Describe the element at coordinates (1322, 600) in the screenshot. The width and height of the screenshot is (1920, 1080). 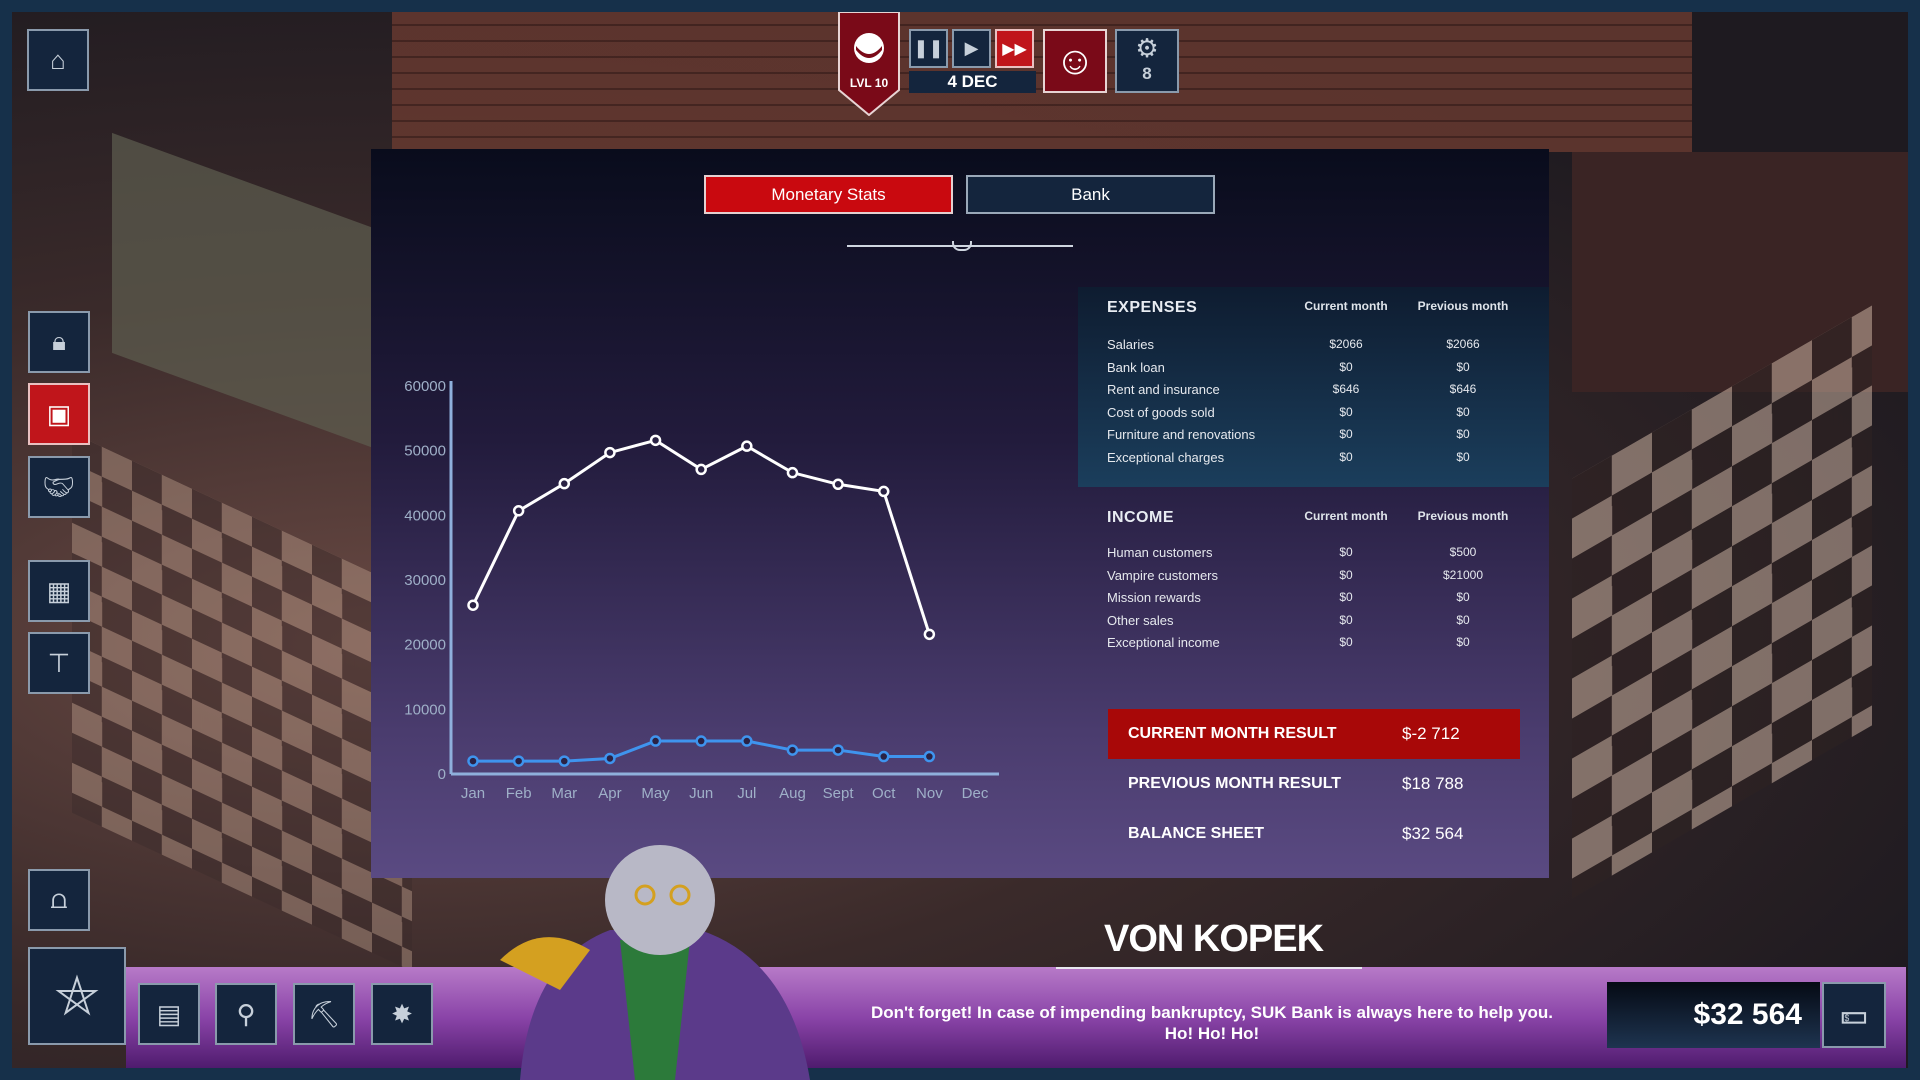
I see `income-row: Mission rewards $0 $0` at that location.